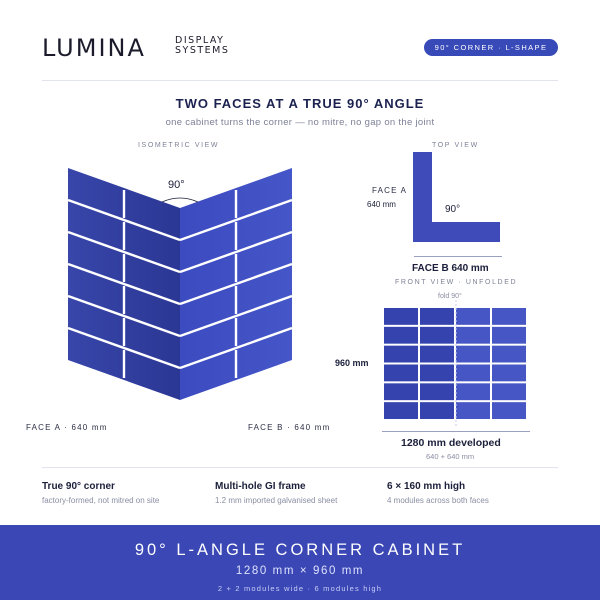 This screenshot has width=600, height=600. Describe the element at coordinates (450, 268) in the screenshot. I see `top-view-face-b-label: FACE B 640 mm` at that location.